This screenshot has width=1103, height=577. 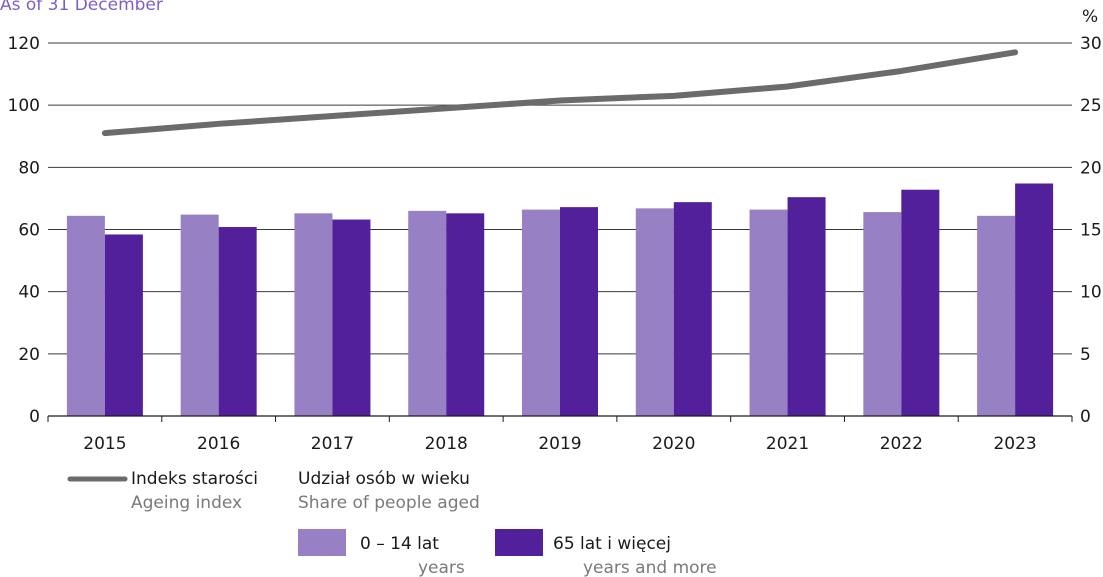 I want to click on left-axis-tick-label: 100, so click(x=24, y=106).